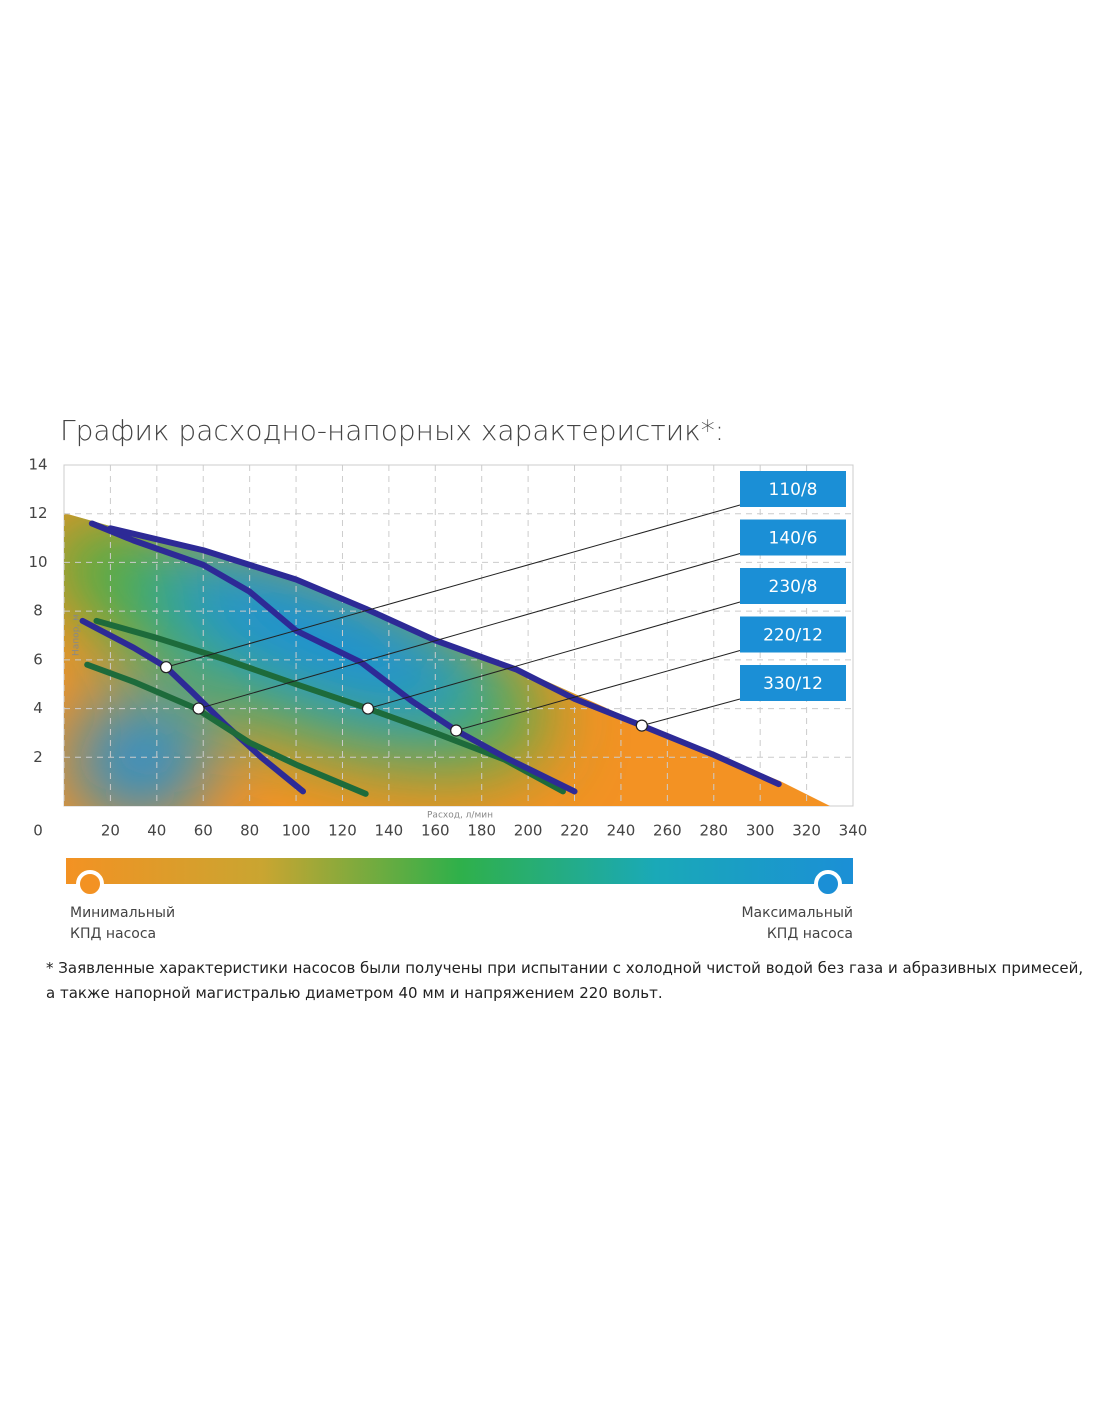  What do you see at coordinates (713, 831) in the screenshot?
I see `x-tick-label: 280` at bounding box center [713, 831].